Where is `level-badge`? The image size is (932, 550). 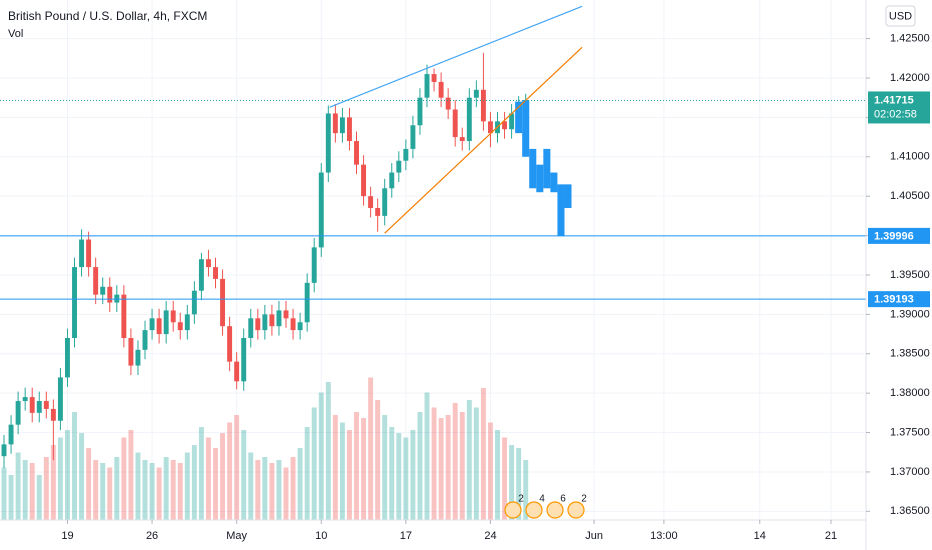
level-badge is located at coordinates (899, 235).